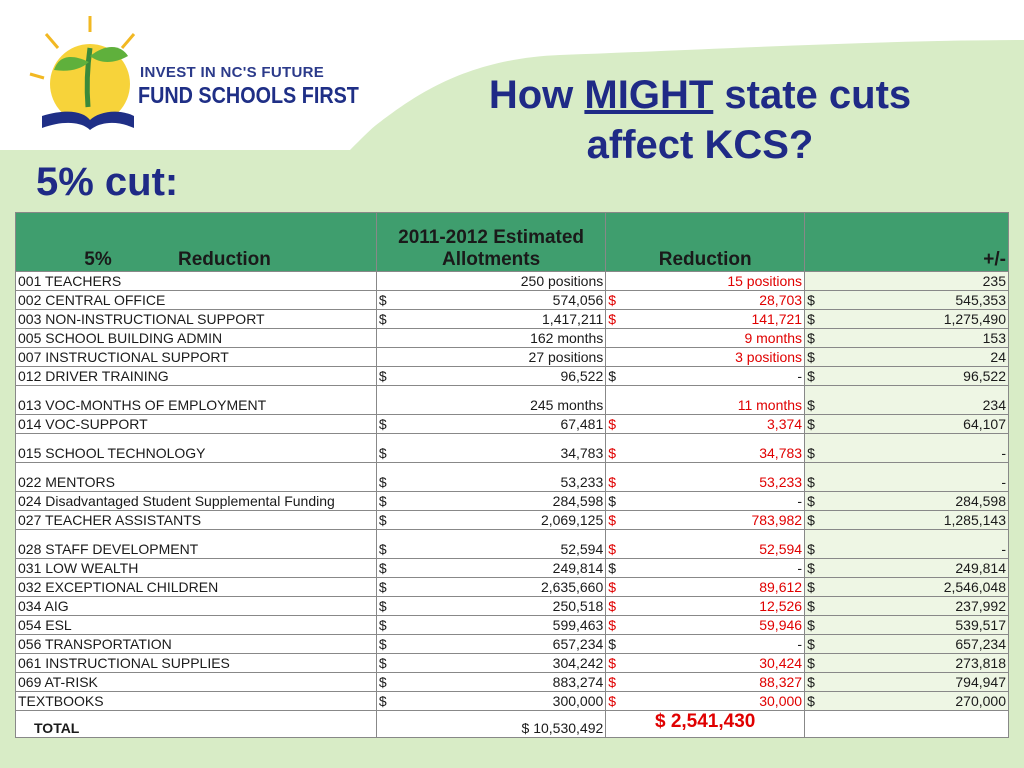 This screenshot has width=1024, height=768. What do you see at coordinates (491, 606) in the screenshot?
I see `allotment-cell: $250,518` at bounding box center [491, 606].